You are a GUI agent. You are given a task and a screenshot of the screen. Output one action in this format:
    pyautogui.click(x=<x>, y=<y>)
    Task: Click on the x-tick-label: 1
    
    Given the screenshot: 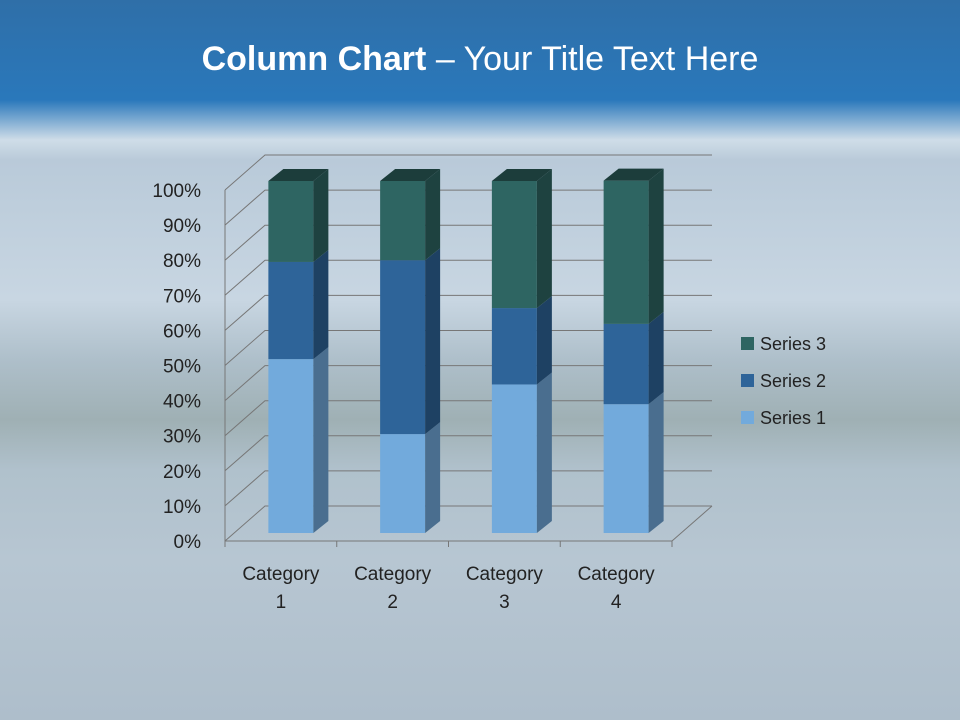 What is the action you would take?
    pyautogui.click(x=281, y=602)
    